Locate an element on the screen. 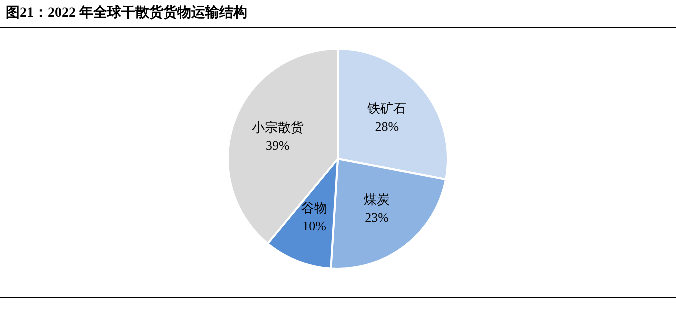  slice-label: 谷物 is located at coordinates (315, 208).